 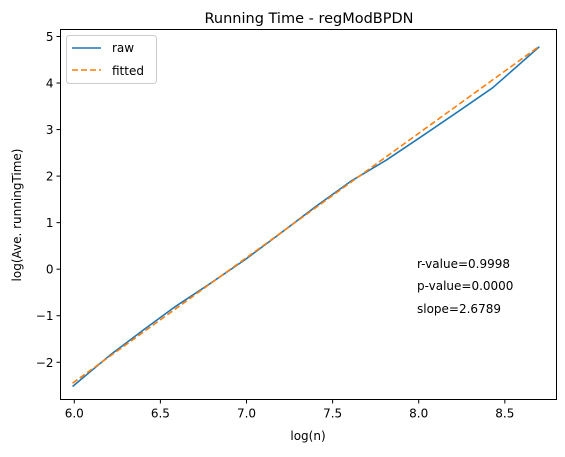 What do you see at coordinates (123, 48) in the screenshot?
I see `legend-raw-label: raw` at bounding box center [123, 48].